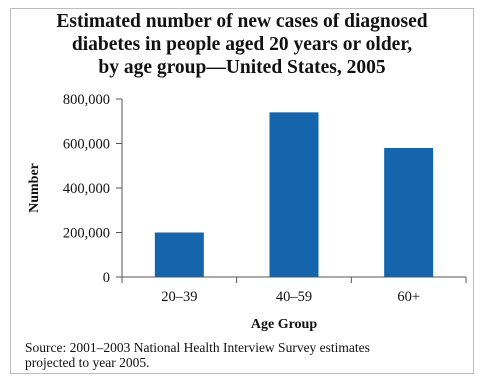 The height and width of the screenshot is (380, 484). Describe the element at coordinates (87, 362) in the screenshot. I see `source-line-2: projected to year 2005.` at that location.